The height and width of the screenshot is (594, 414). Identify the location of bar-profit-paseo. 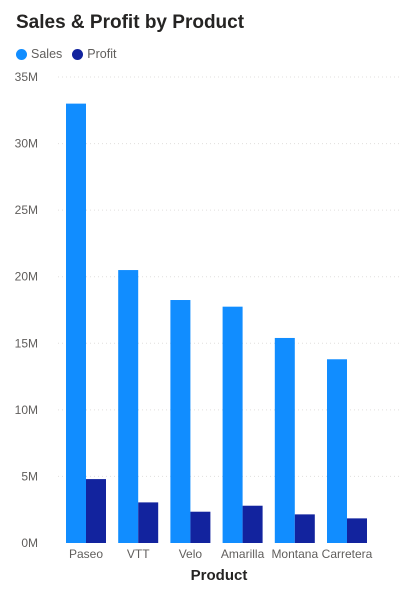
(96, 511).